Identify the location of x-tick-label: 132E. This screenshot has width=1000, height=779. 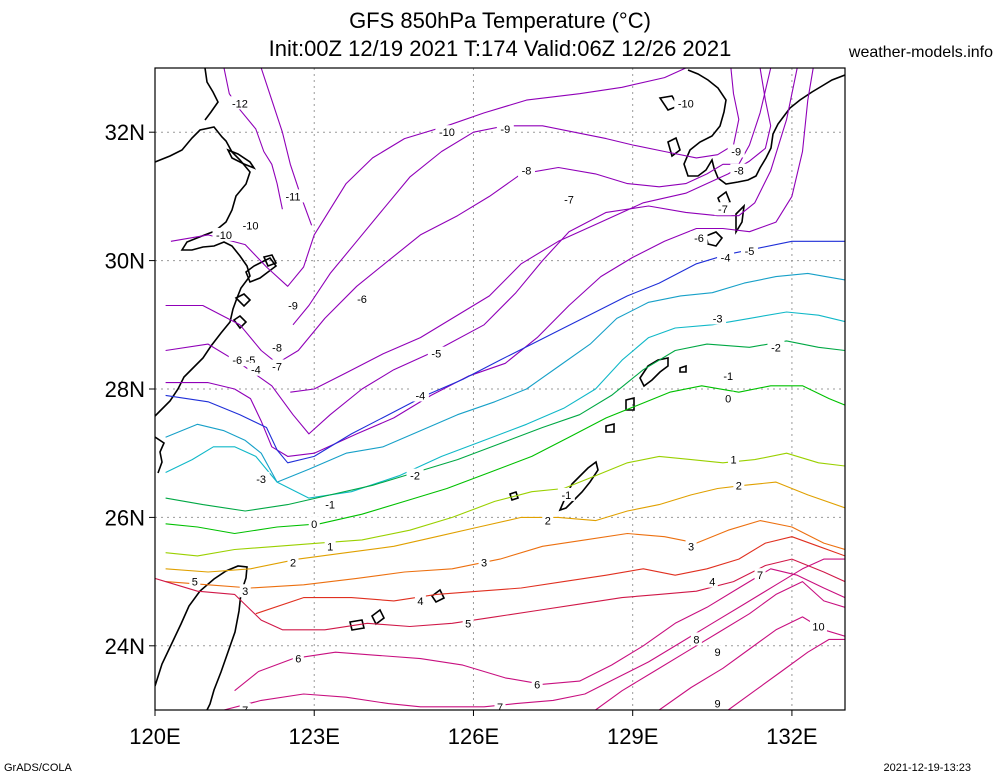
(791, 736).